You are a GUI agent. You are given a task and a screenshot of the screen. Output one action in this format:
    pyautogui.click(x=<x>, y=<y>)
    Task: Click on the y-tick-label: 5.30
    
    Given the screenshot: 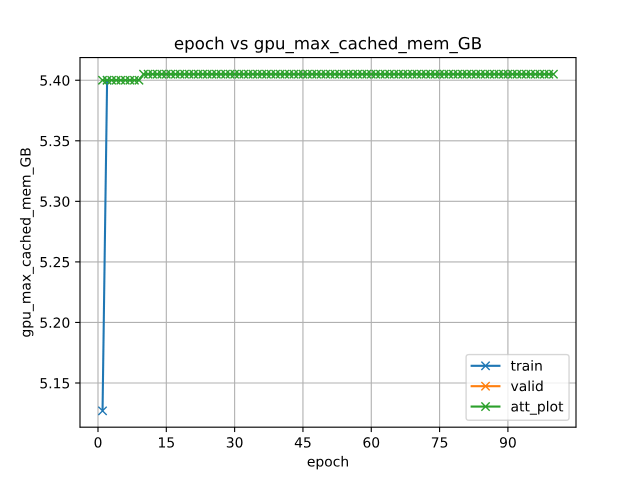 What is the action you would take?
    pyautogui.click(x=55, y=201)
    